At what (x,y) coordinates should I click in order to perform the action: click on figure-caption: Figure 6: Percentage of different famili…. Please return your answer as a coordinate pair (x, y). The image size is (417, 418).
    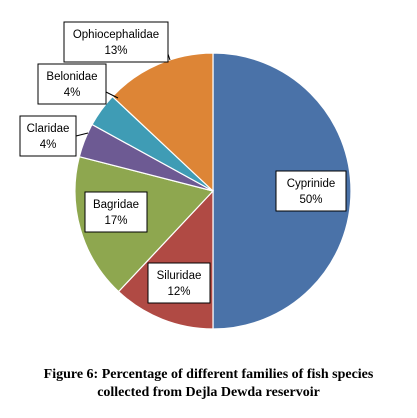
    Looking at the image, I should click on (208, 384).